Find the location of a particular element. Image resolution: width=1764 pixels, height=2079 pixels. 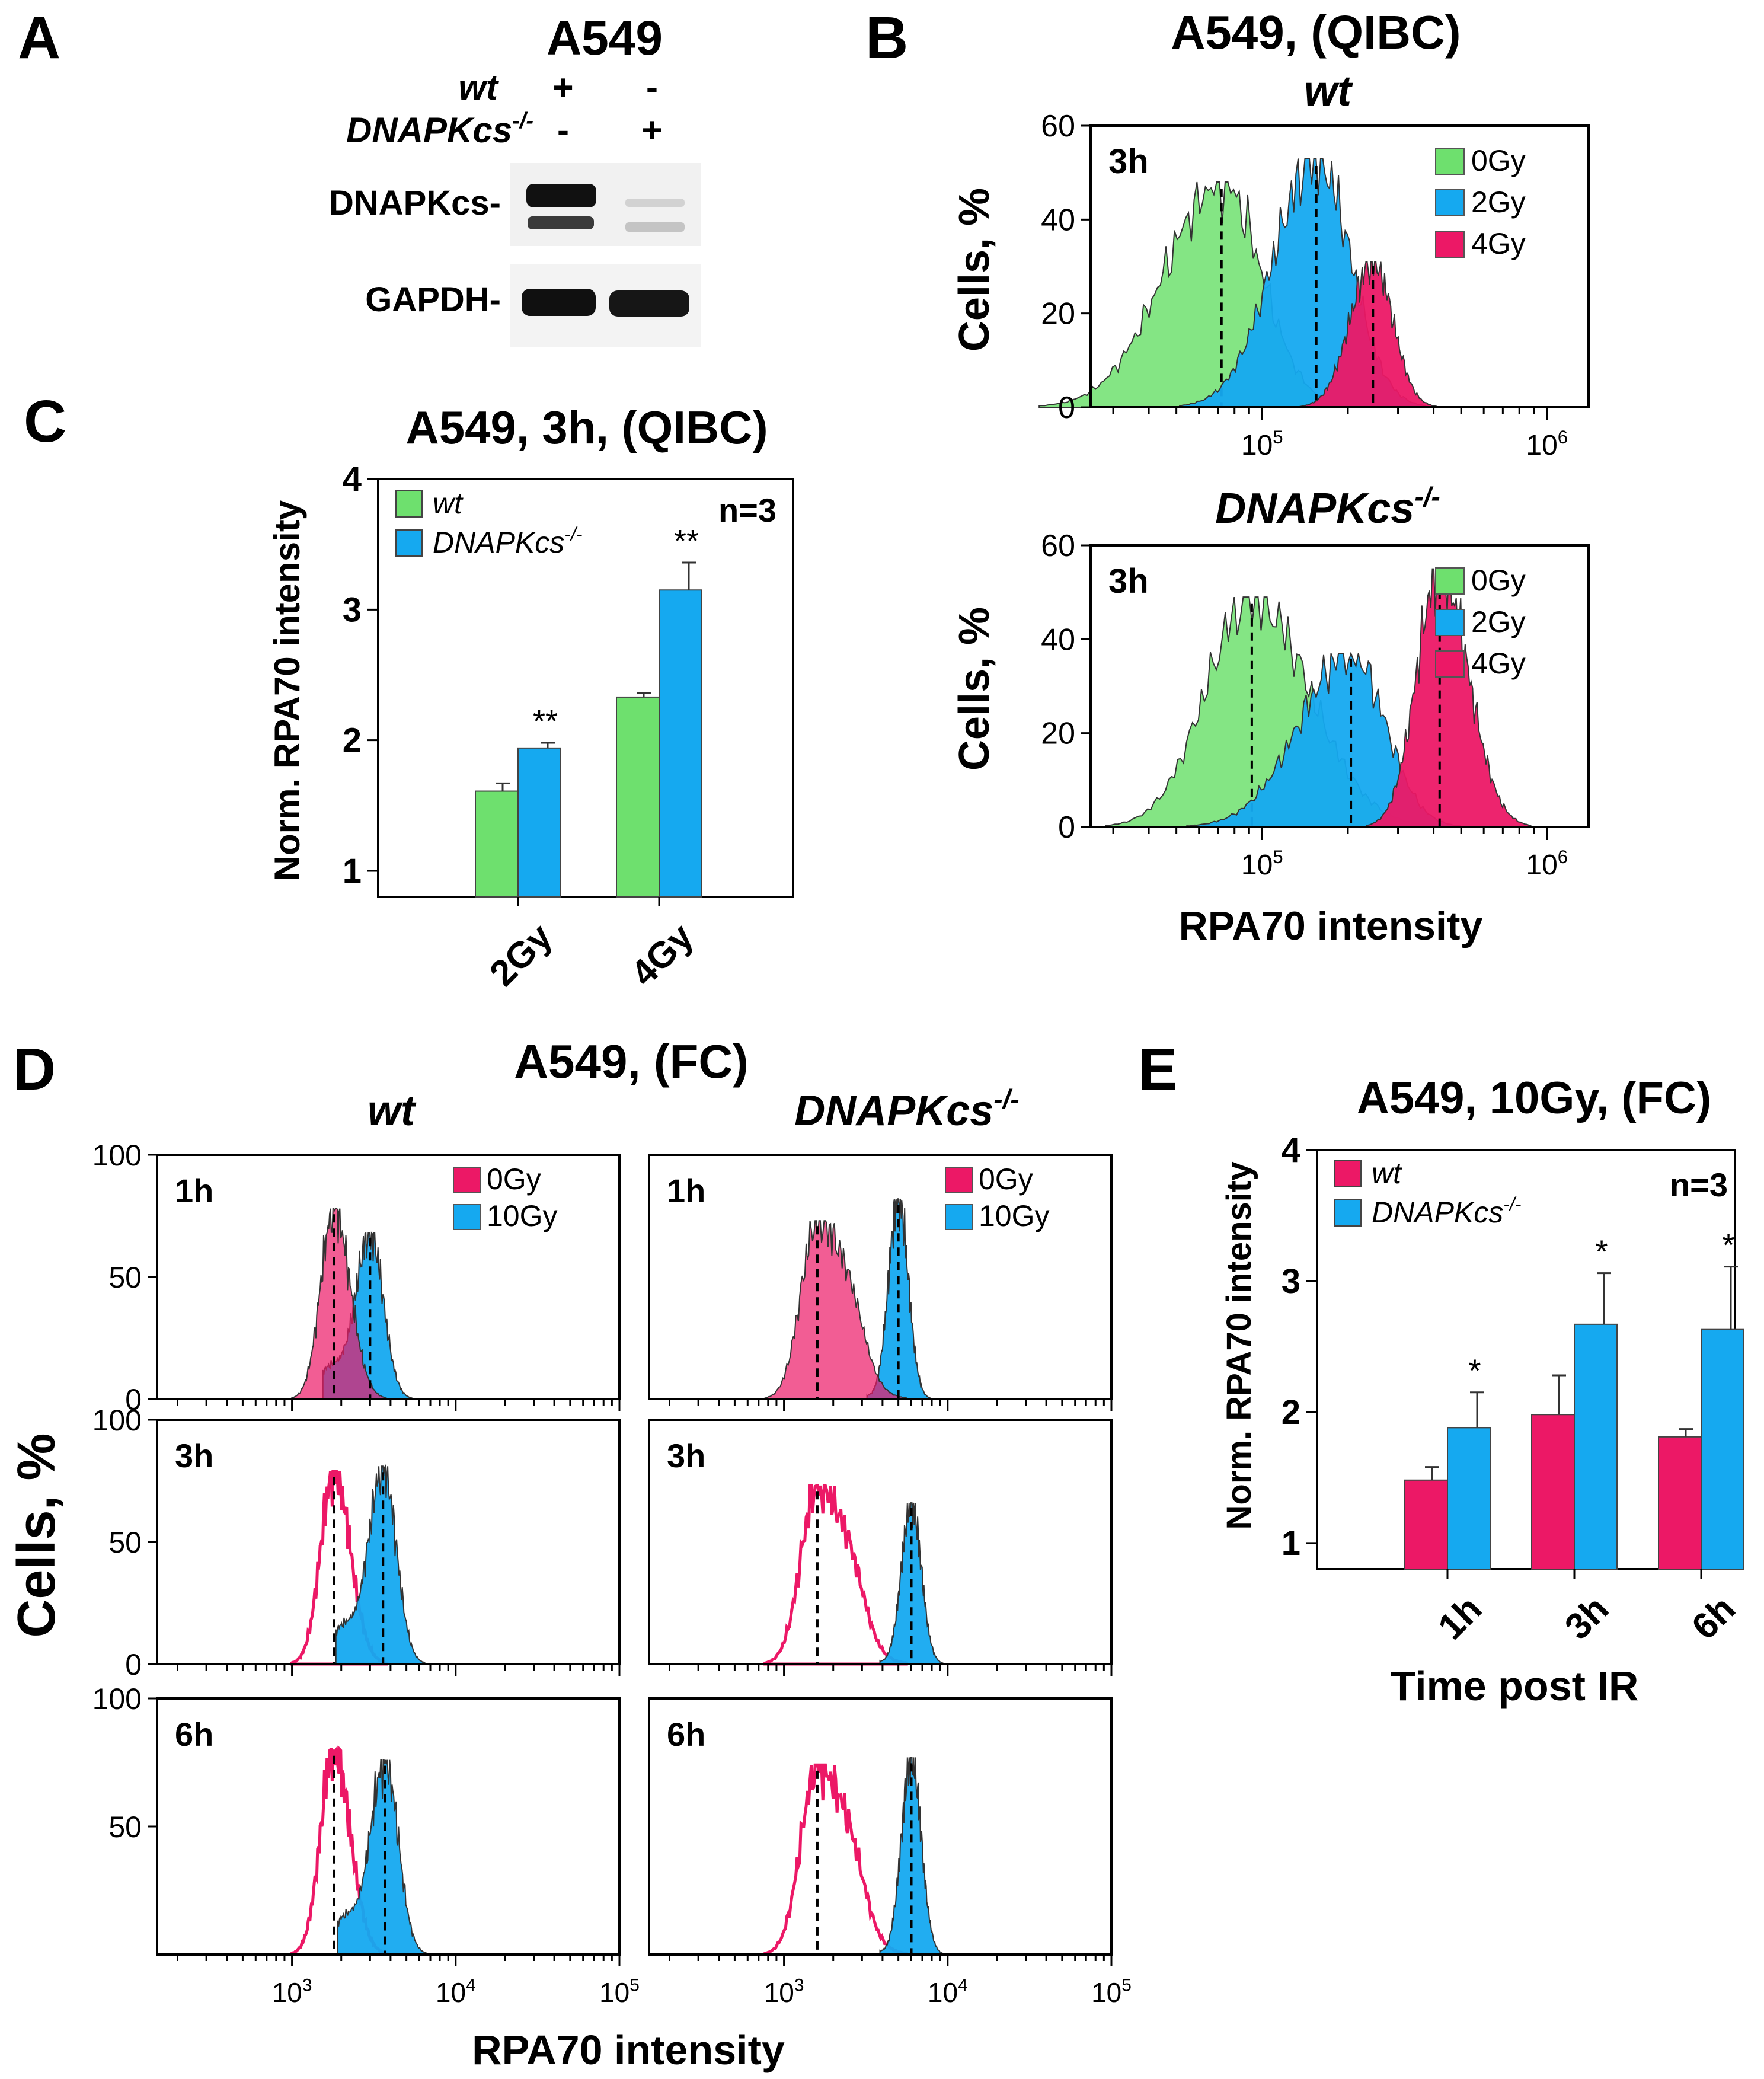

legend-label-wt: wt is located at coordinates (449, 503).